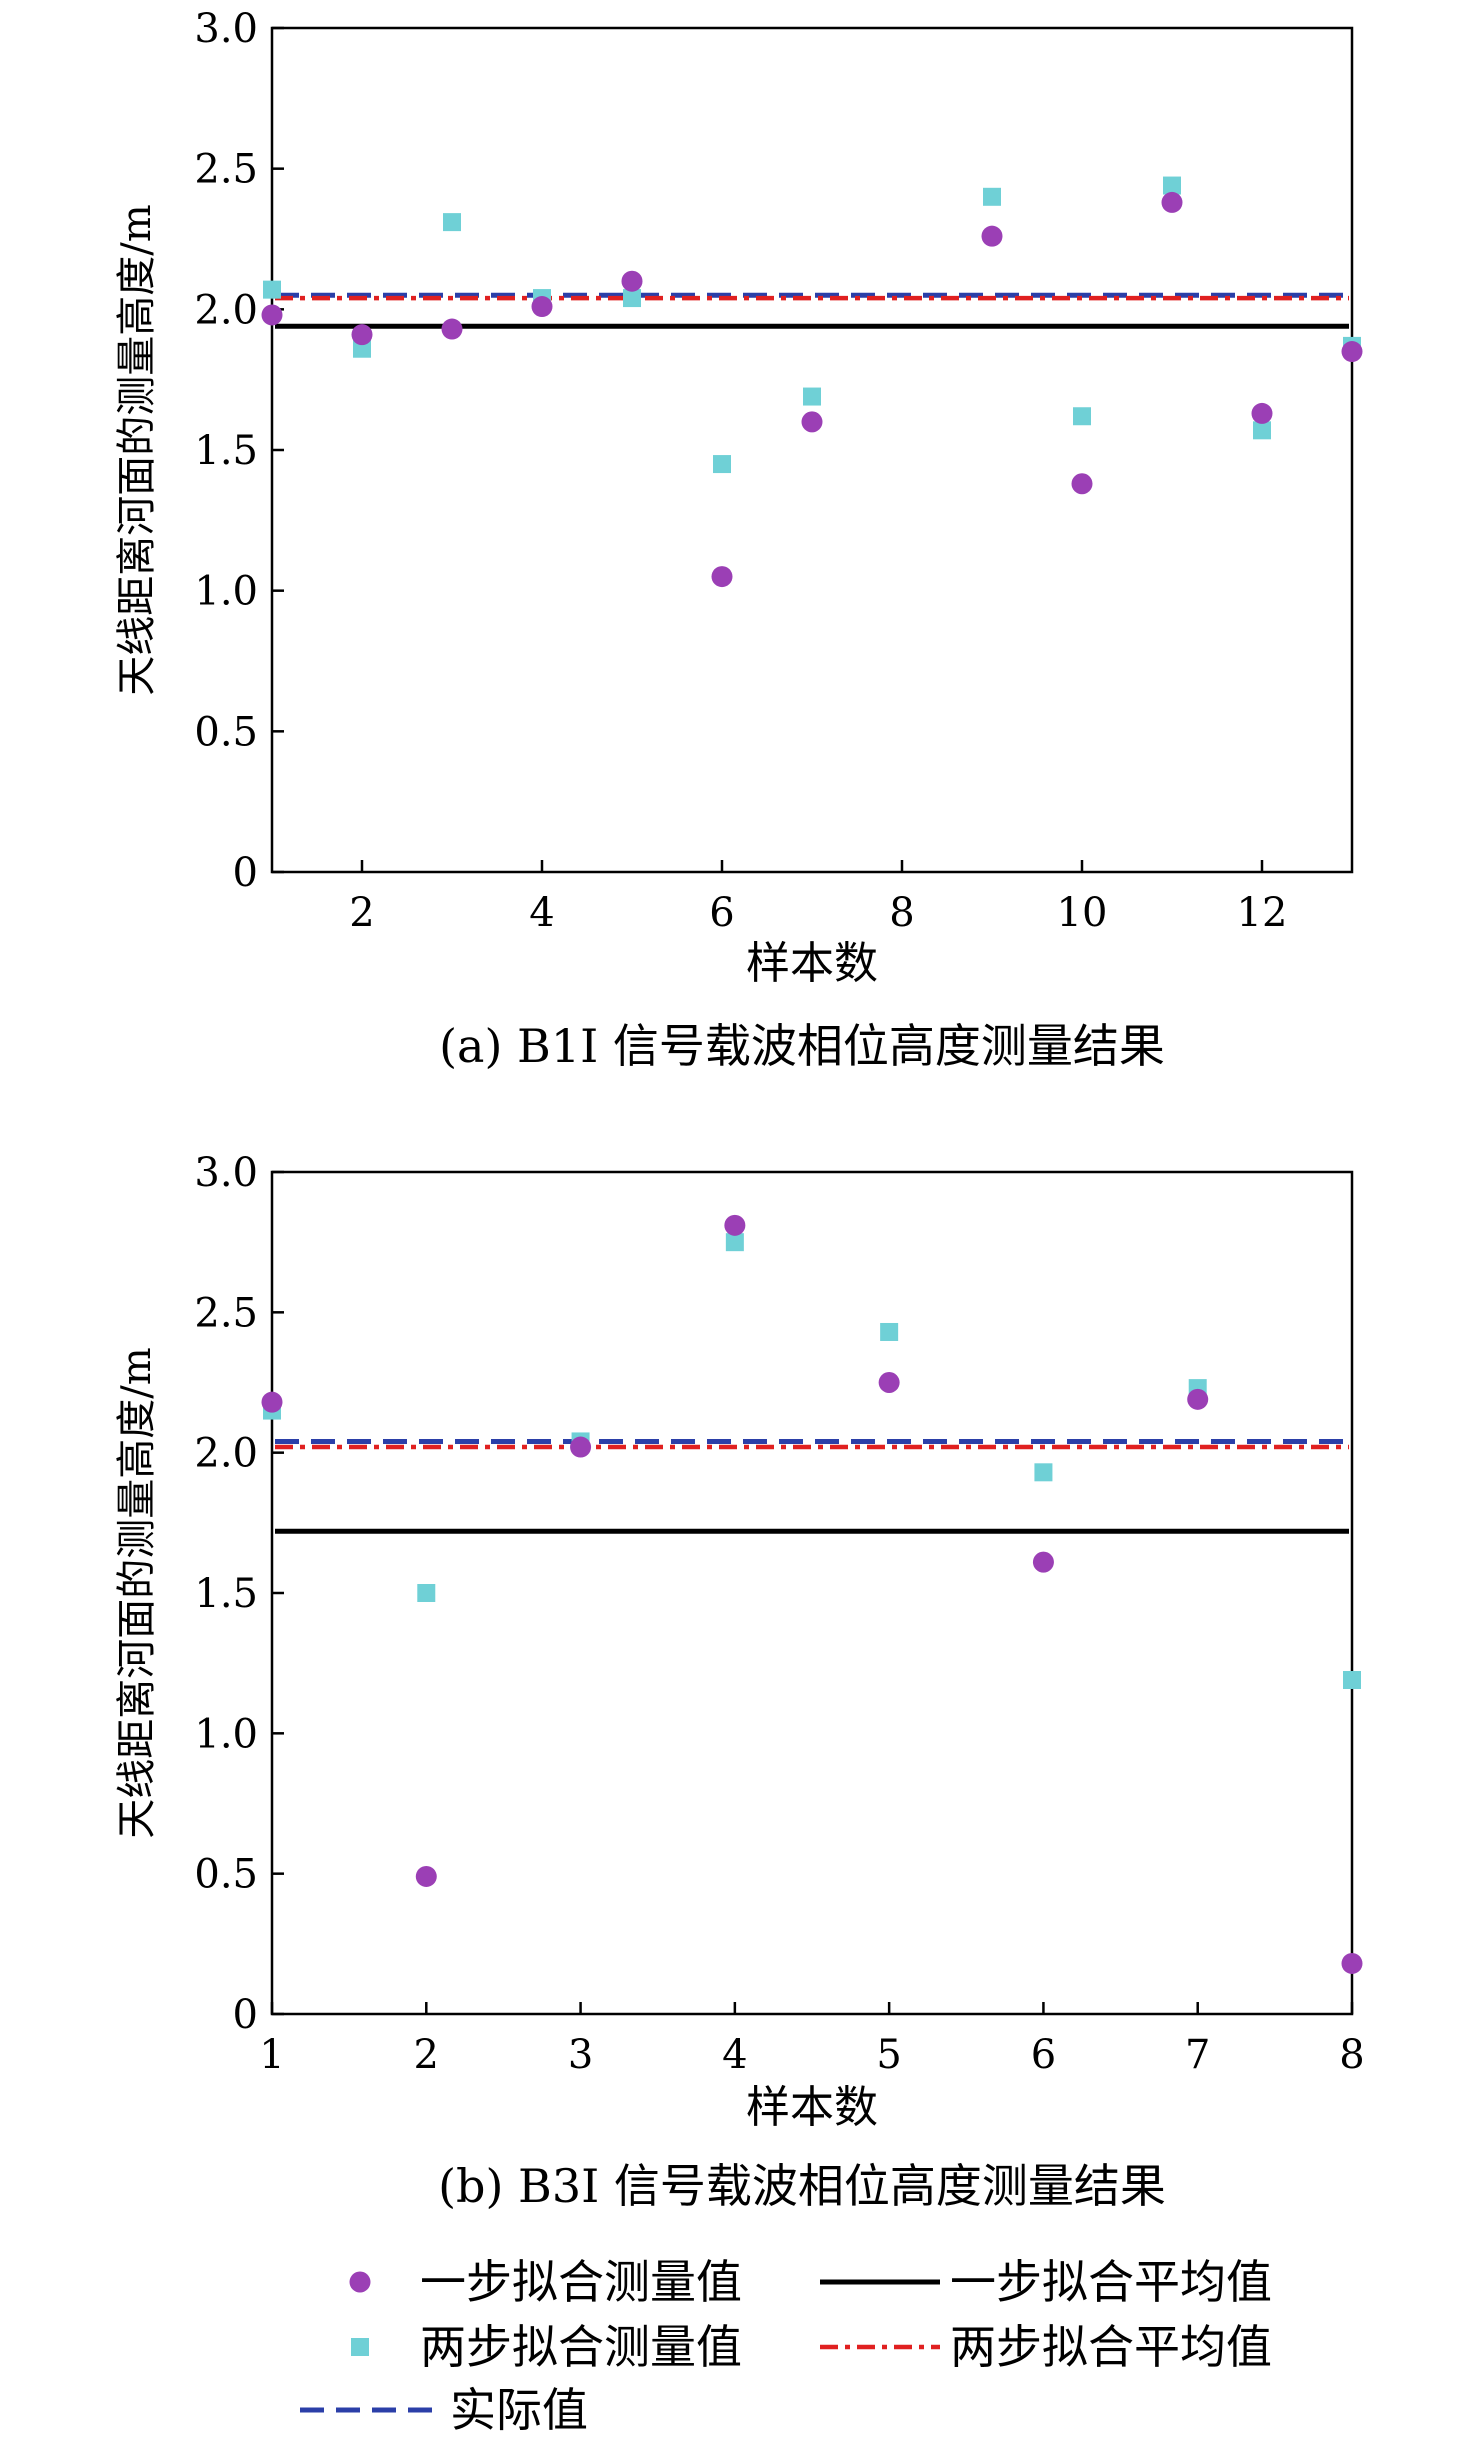 This screenshot has width=1476, height=2444. What do you see at coordinates (1082, 913) in the screenshot?
I see `x-tick-label: 10` at bounding box center [1082, 913].